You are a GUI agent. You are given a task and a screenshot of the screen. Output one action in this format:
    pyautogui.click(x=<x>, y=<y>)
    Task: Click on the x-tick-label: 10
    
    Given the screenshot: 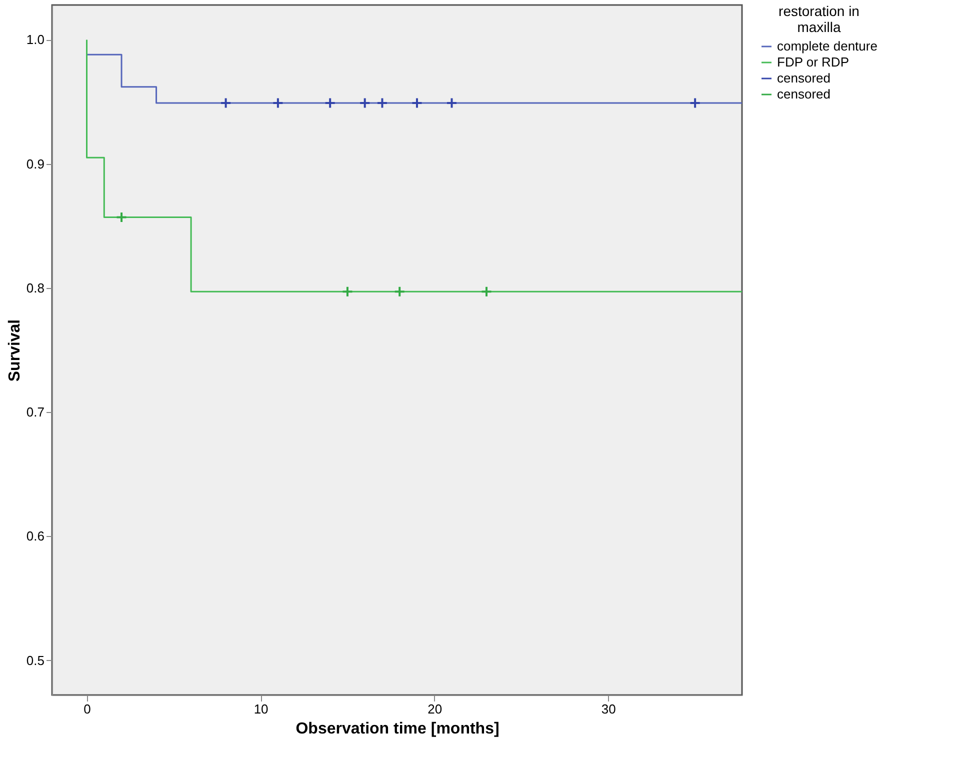 What is the action you would take?
    pyautogui.click(x=261, y=709)
    